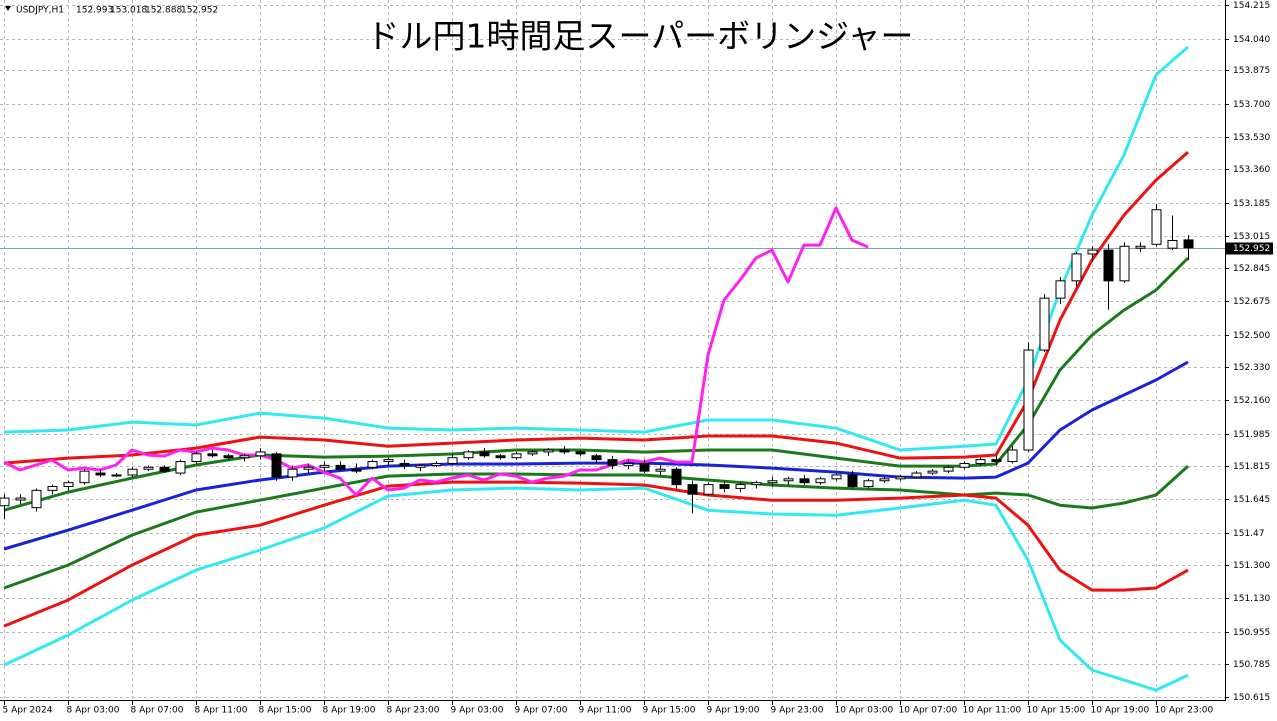 Image resolution: width=1277 pixels, height=721 pixels. Describe the element at coordinates (669, 711) in the screenshot. I see `x-tick-label: 9 Apr 15:00` at that location.